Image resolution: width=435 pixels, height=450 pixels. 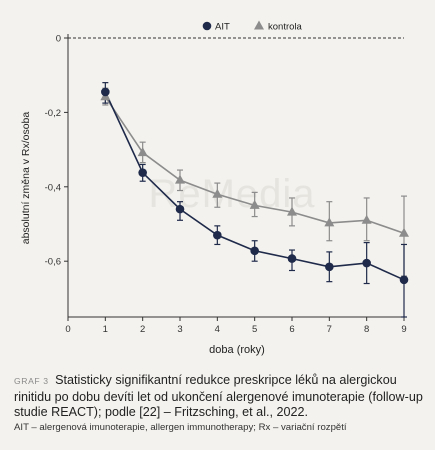 I want to click on y-tick-label: -0,4, so click(x=53, y=187).